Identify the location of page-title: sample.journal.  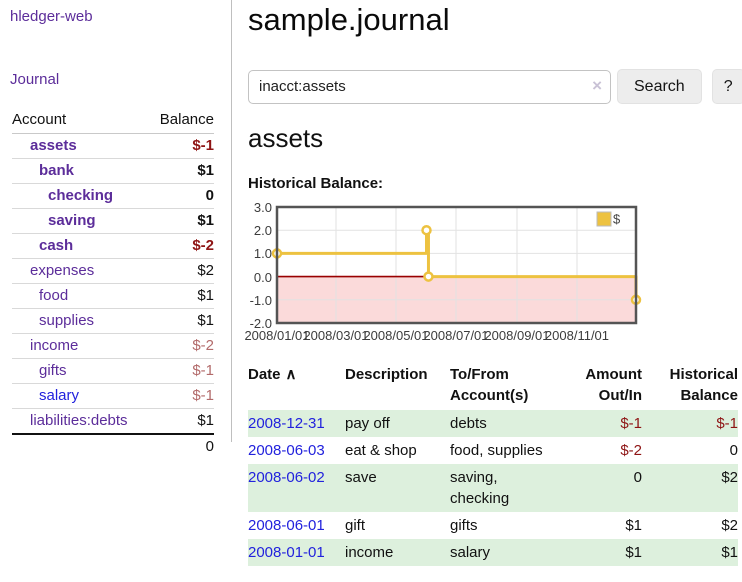
(349, 19).